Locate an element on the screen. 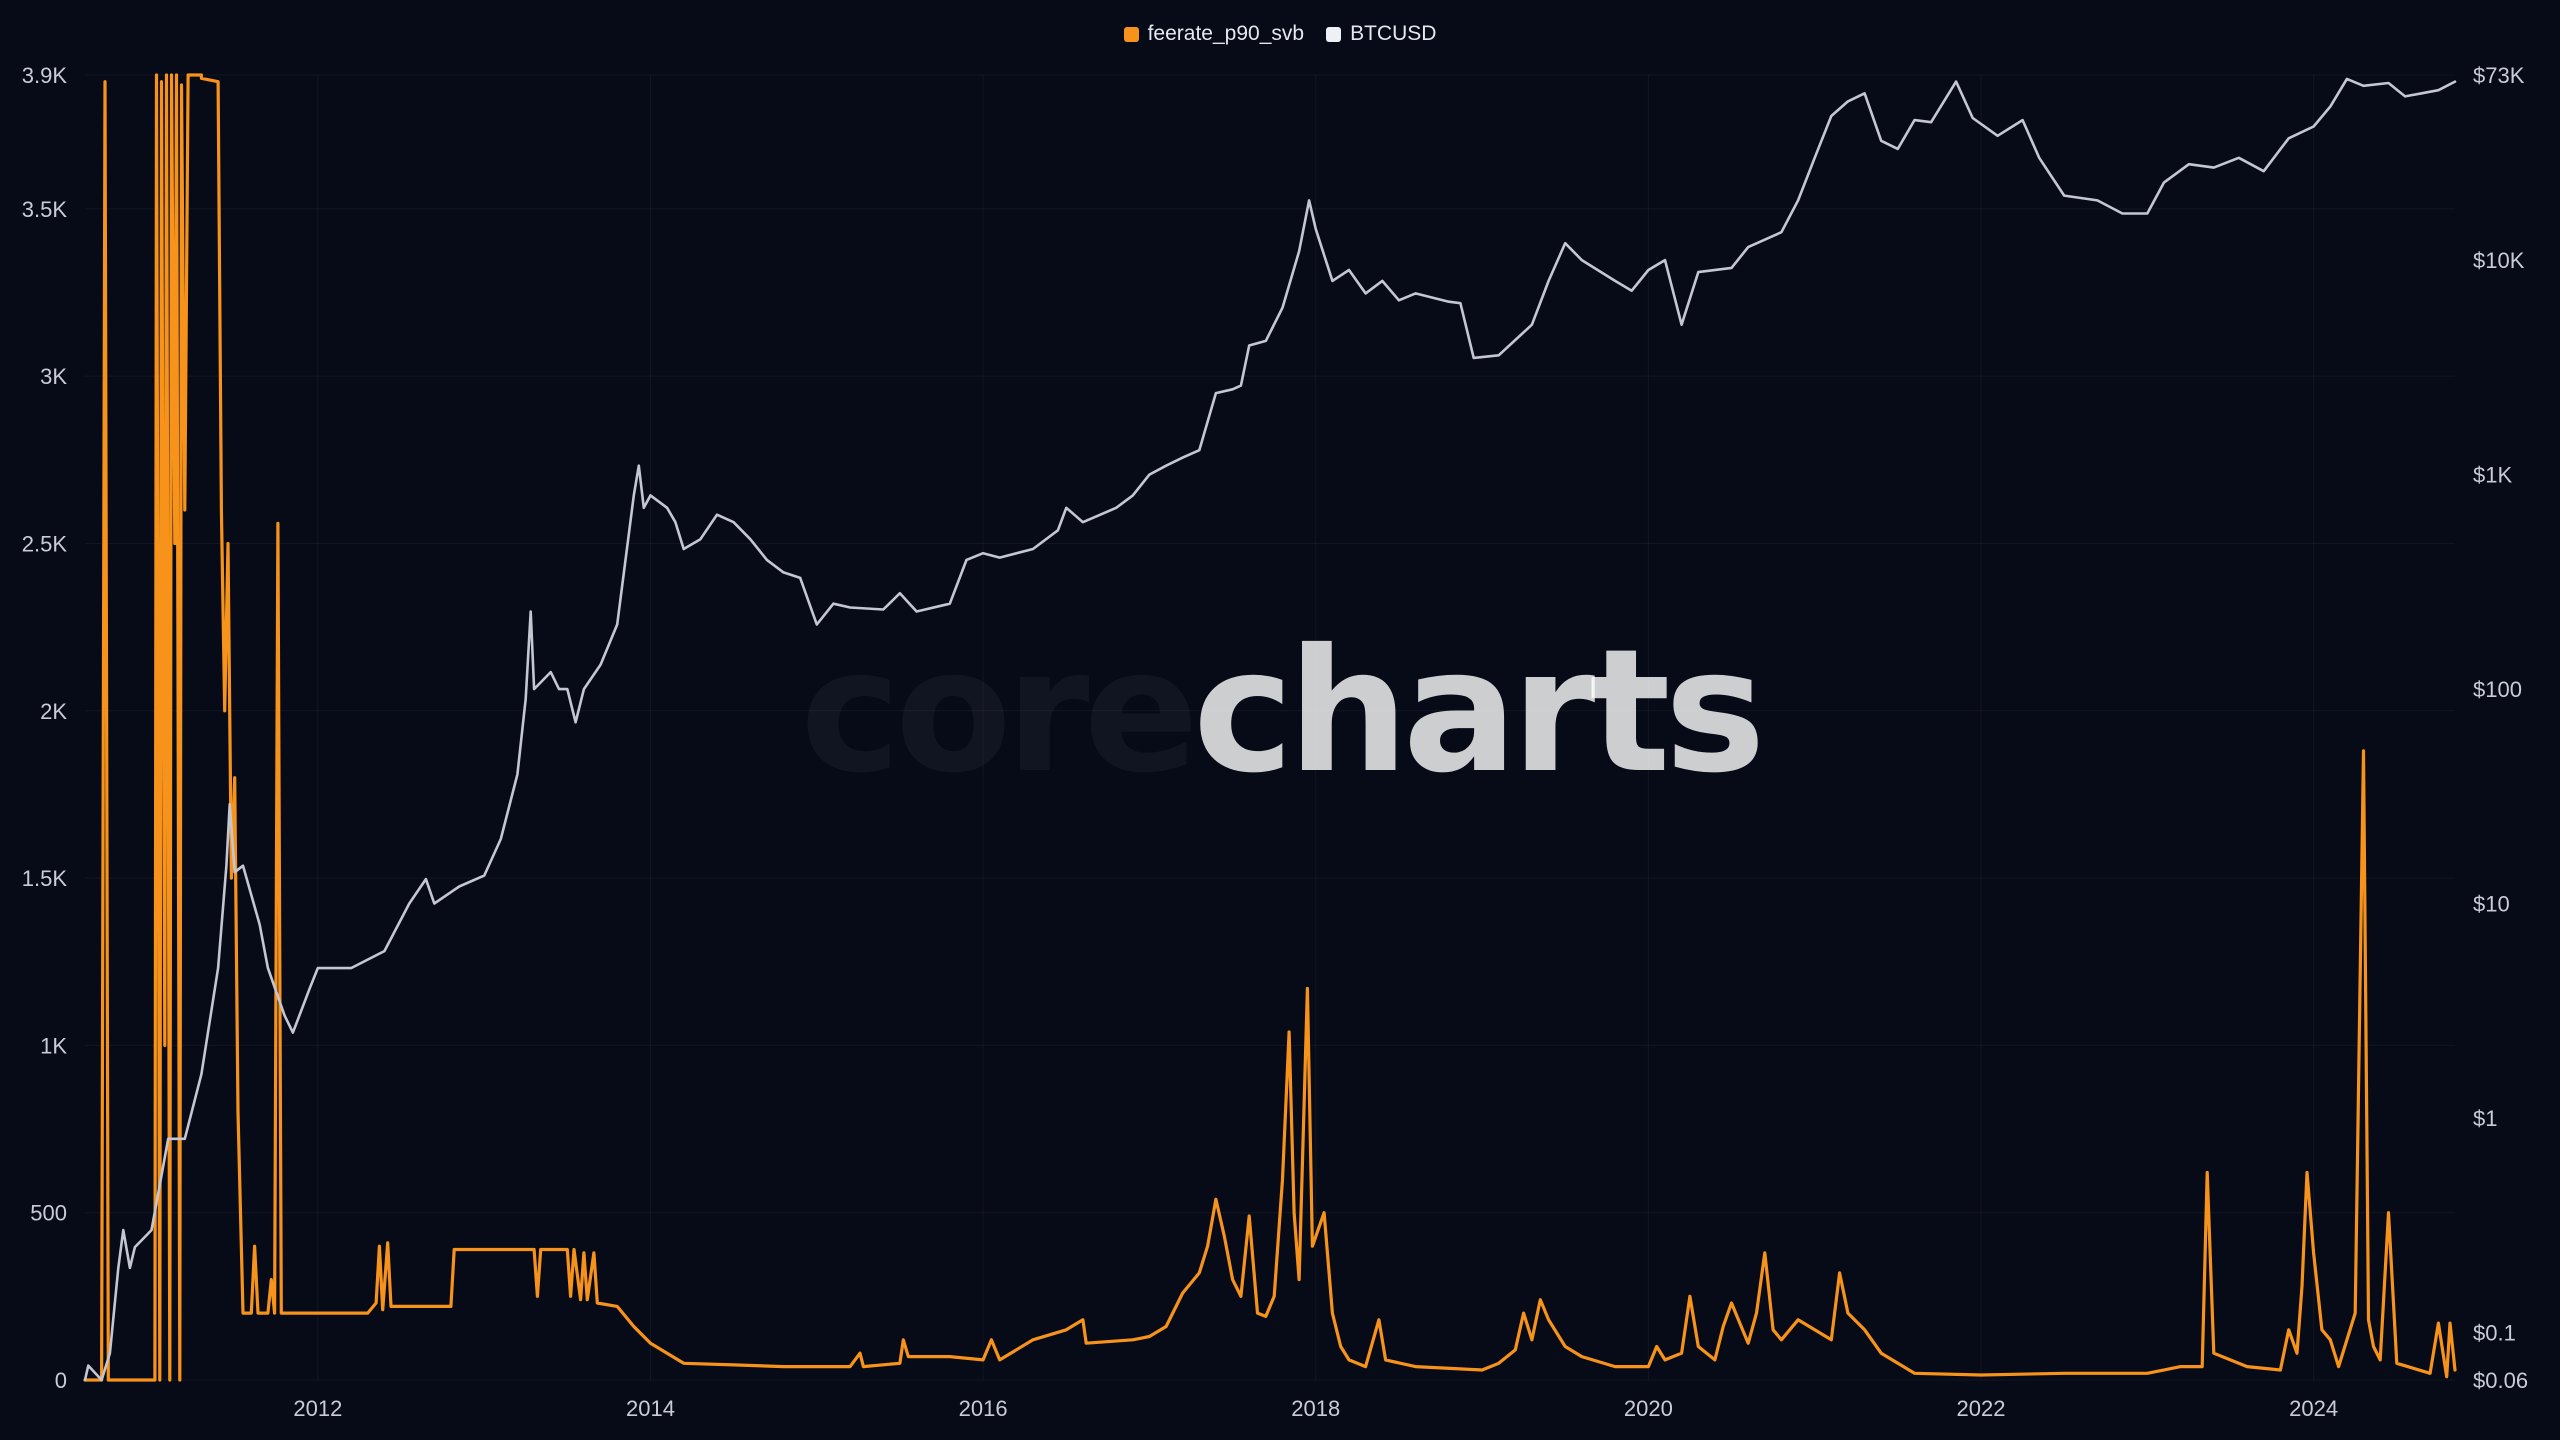 This screenshot has width=2560, height=1440. x-tick-label: 2022 is located at coordinates (1981, 1408).